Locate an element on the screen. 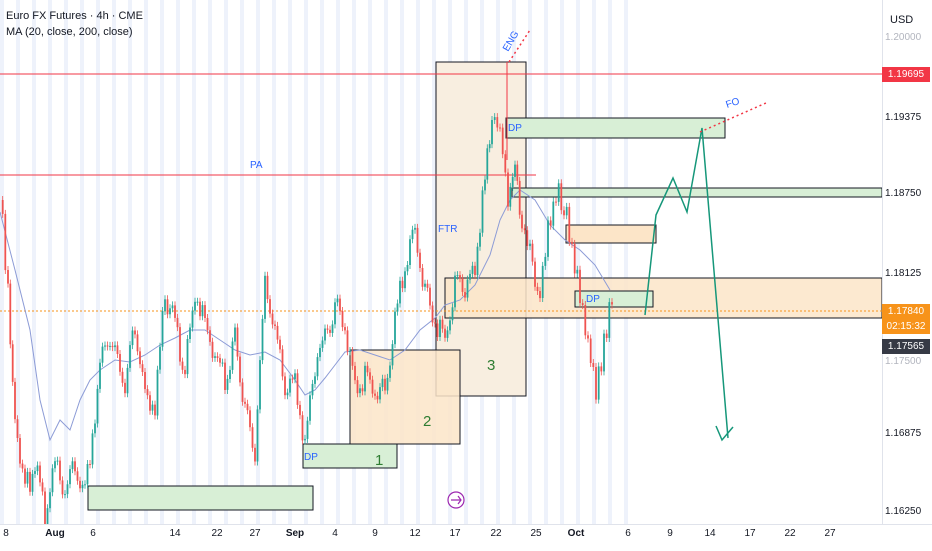  indicator-title: MA (20, close, 200, close) is located at coordinates (69, 32).